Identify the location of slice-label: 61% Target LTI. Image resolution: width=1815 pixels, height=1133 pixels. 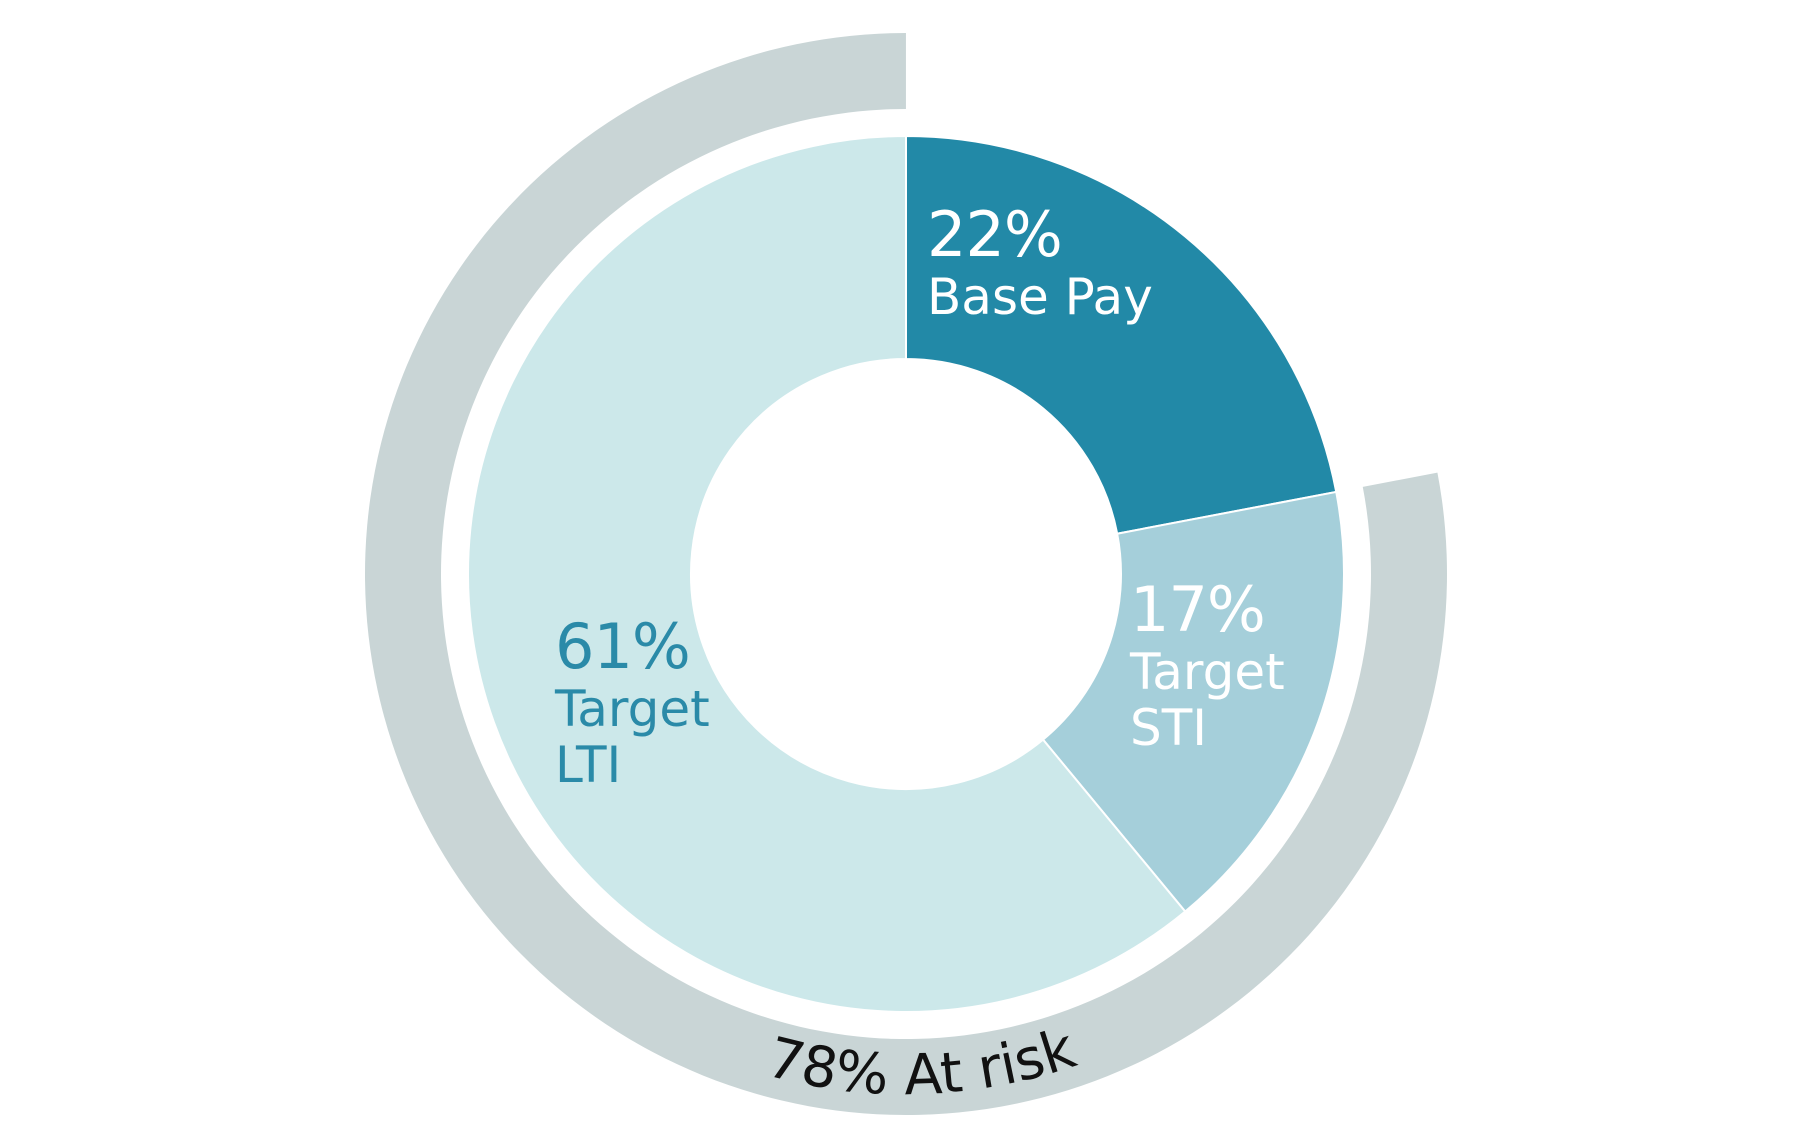
(665, 702).